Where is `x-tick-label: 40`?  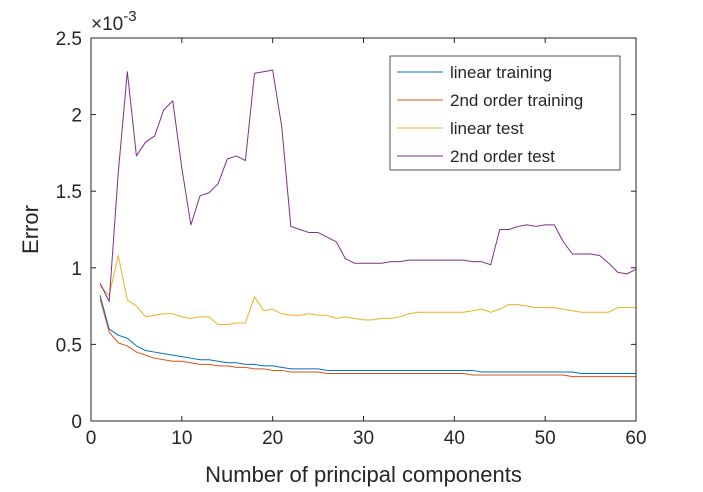 x-tick-label: 40 is located at coordinates (454, 438).